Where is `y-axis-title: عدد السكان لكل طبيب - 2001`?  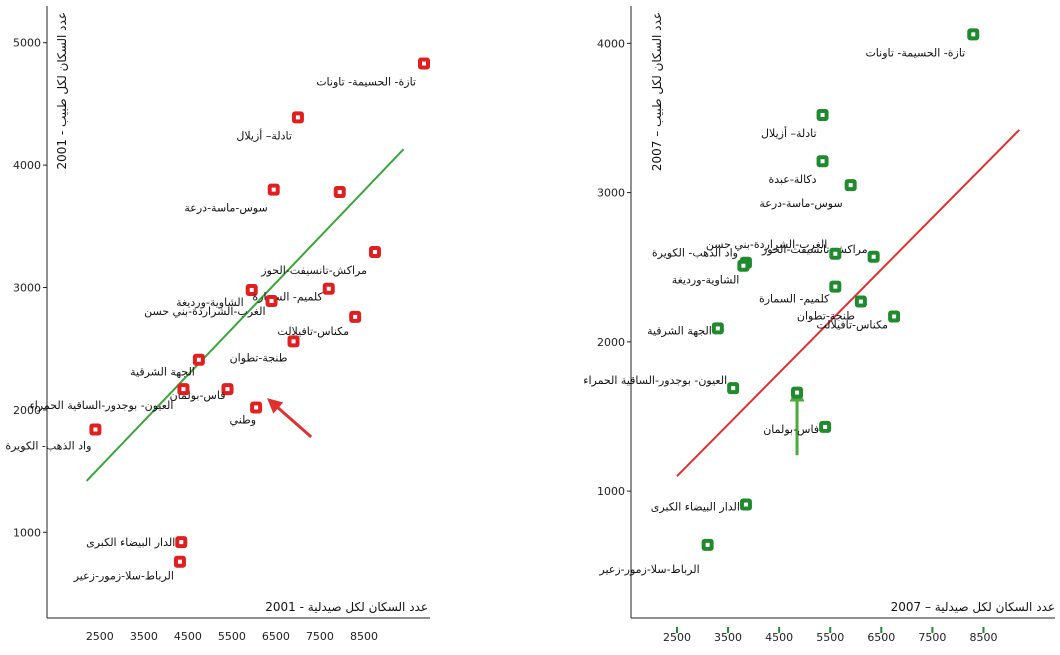
y-axis-title: عدد السكان لكل طبيب - 2001 is located at coordinates (62, 91).